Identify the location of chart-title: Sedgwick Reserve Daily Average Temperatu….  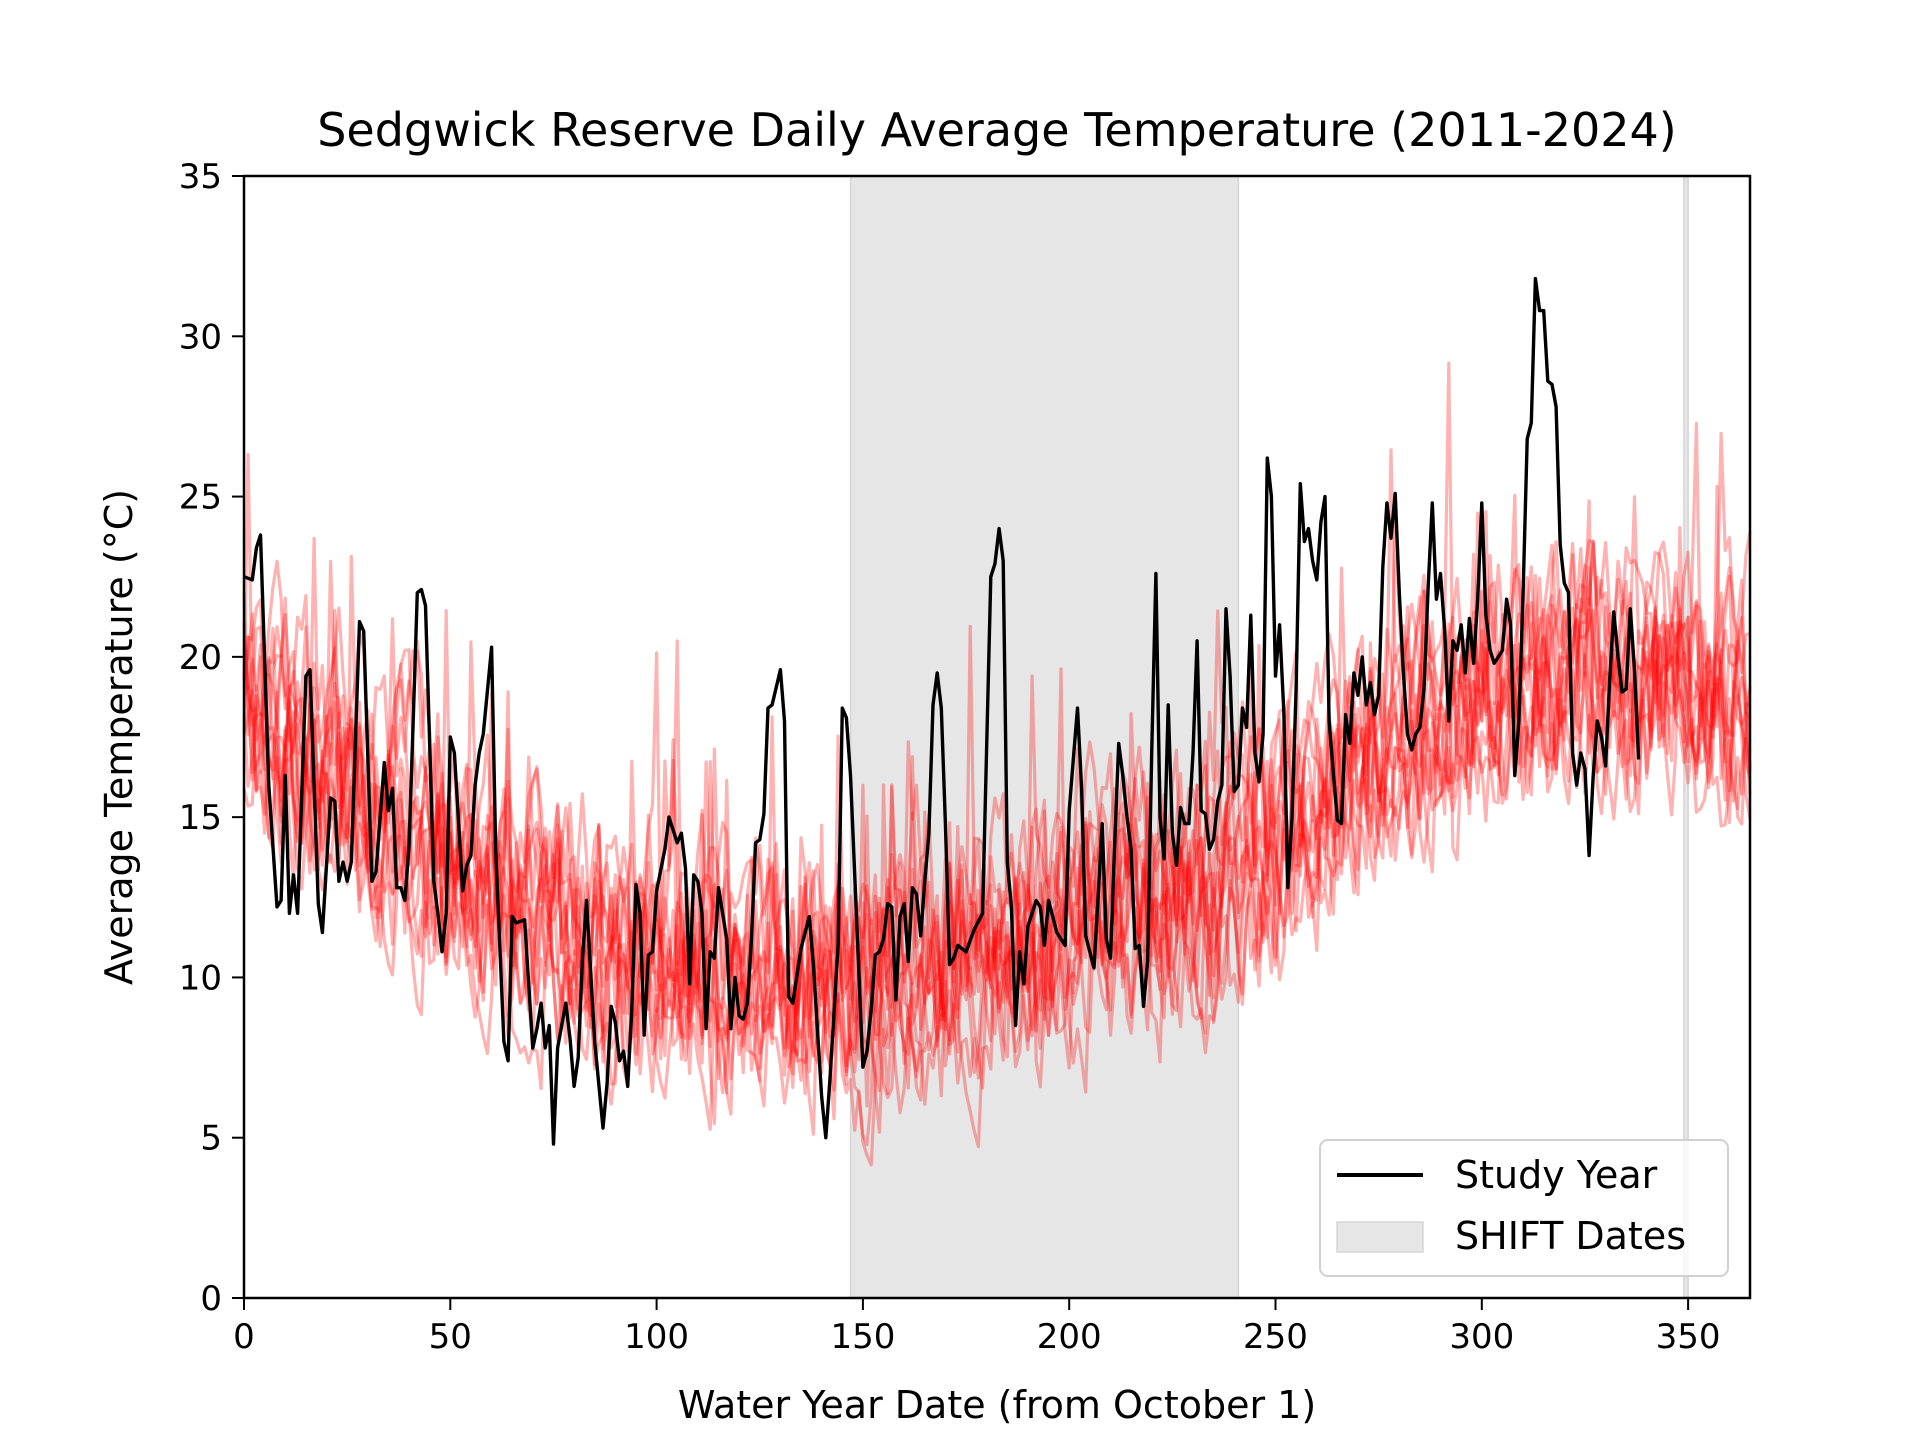
(997, 130).